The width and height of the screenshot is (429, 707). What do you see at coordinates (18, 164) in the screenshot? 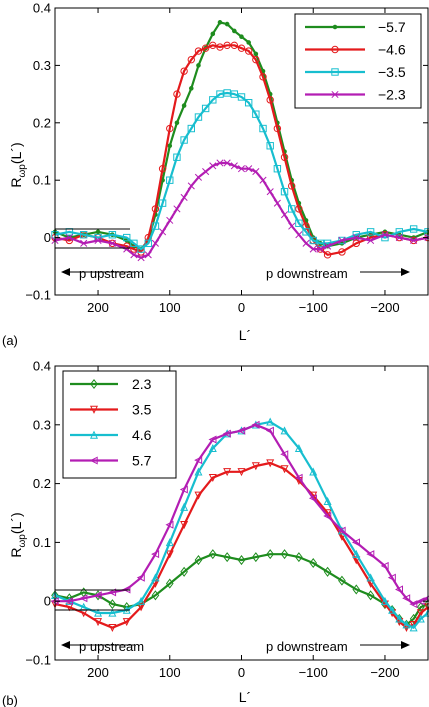
I see `y-axis-label-a: Rωp(L´)` at bounding box center [18, 164].